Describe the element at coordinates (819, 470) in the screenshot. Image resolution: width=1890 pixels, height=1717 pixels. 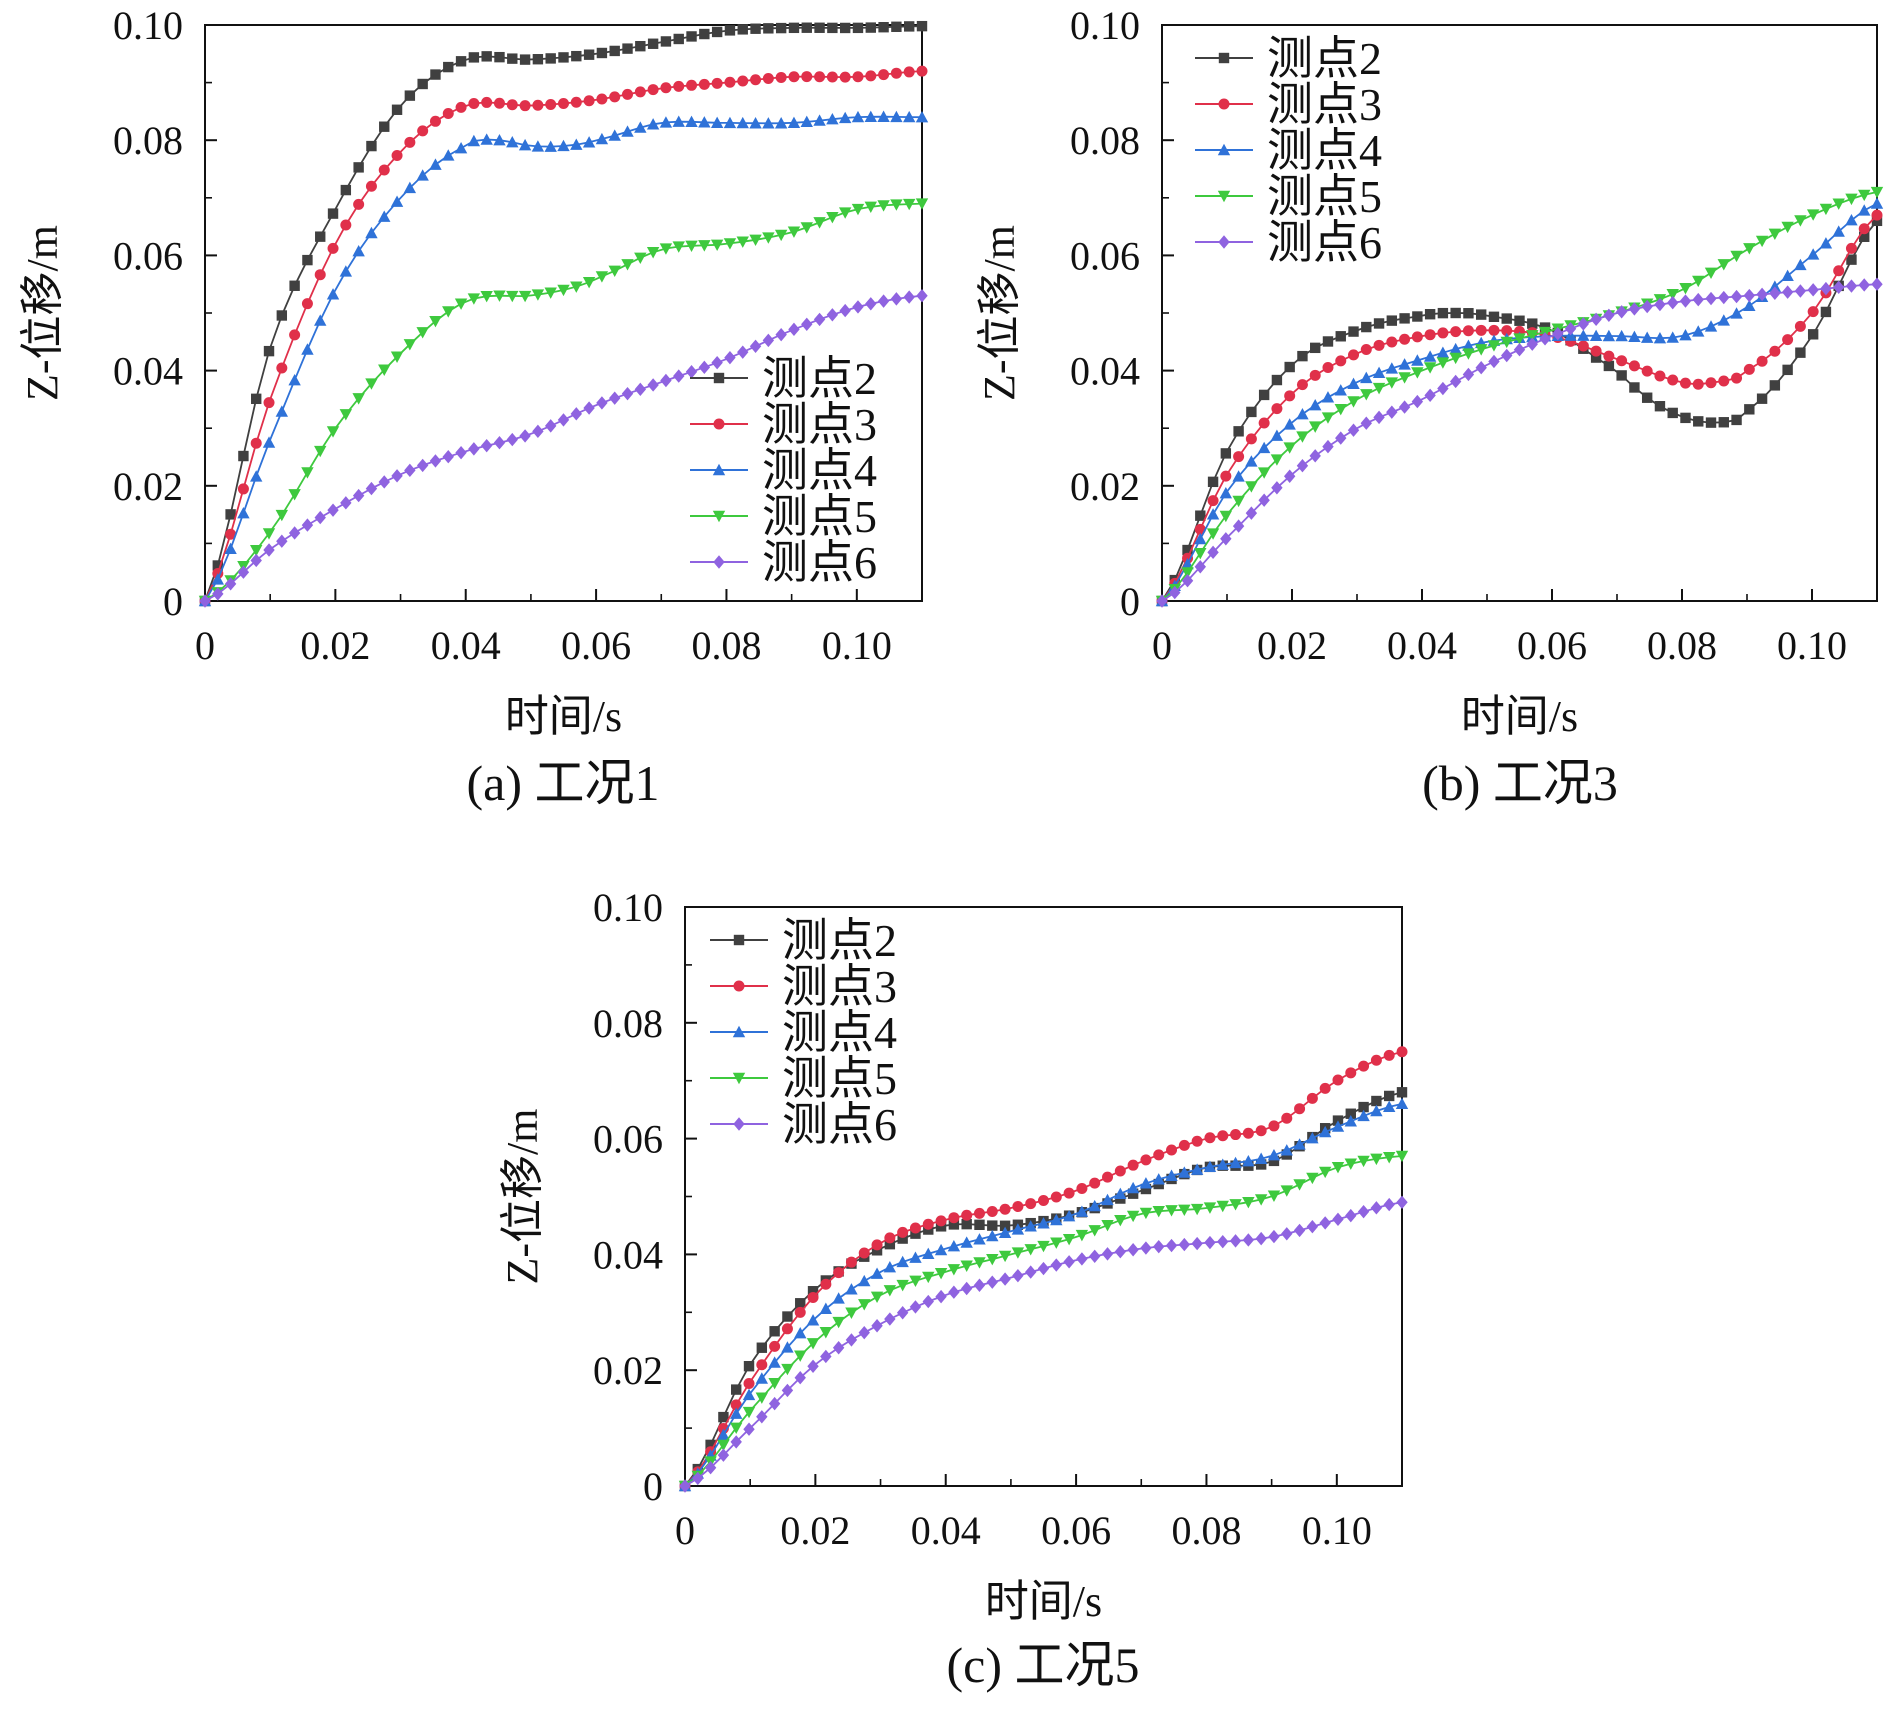
I see `legend-label: 测点4` at that location.